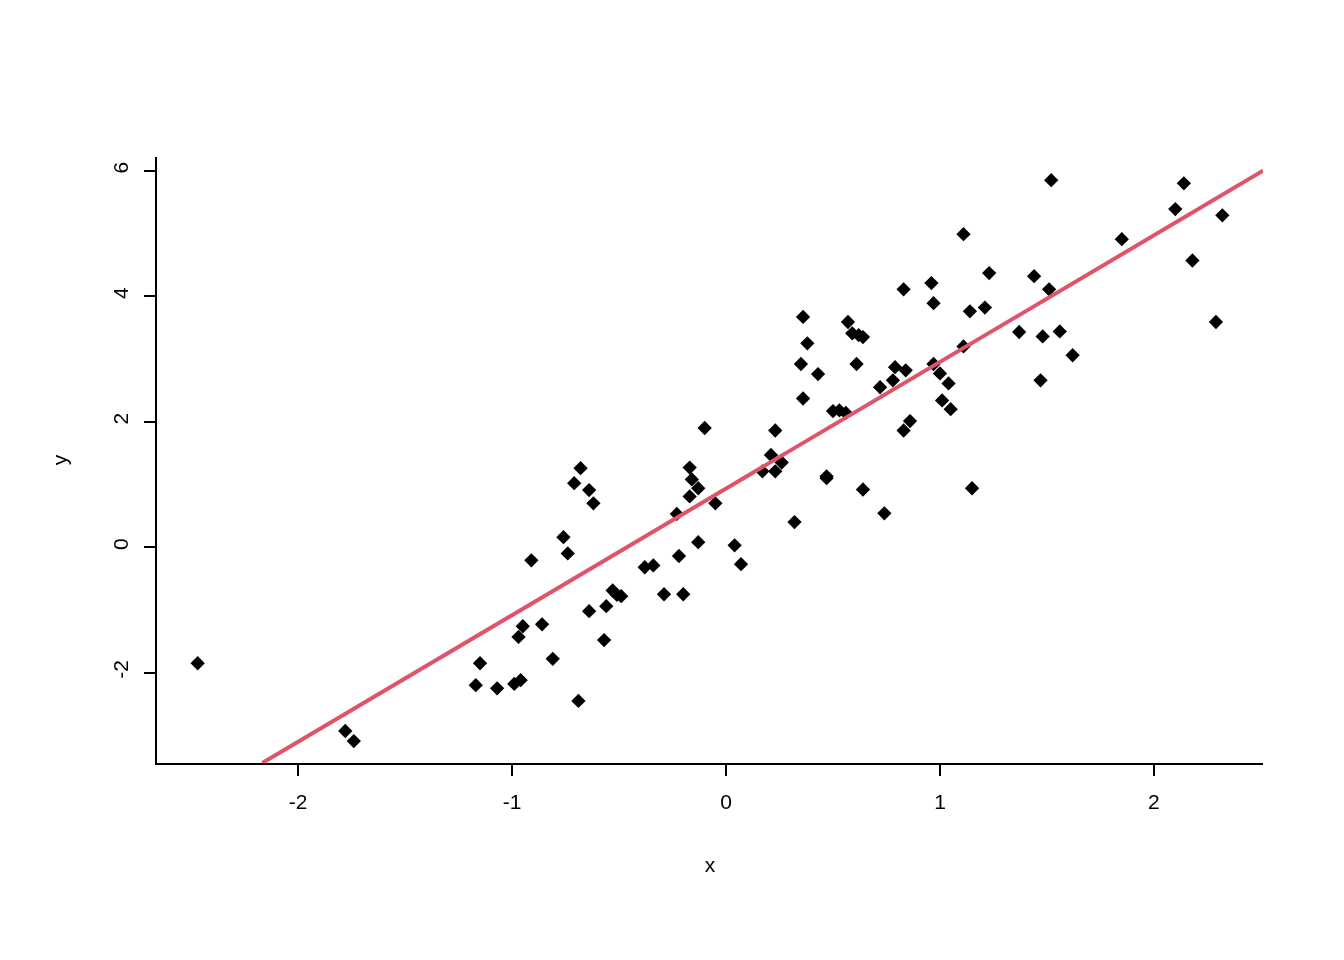 The image size is (1344, 960). I want to click on y-tick-label: 6, so click(120, 167).